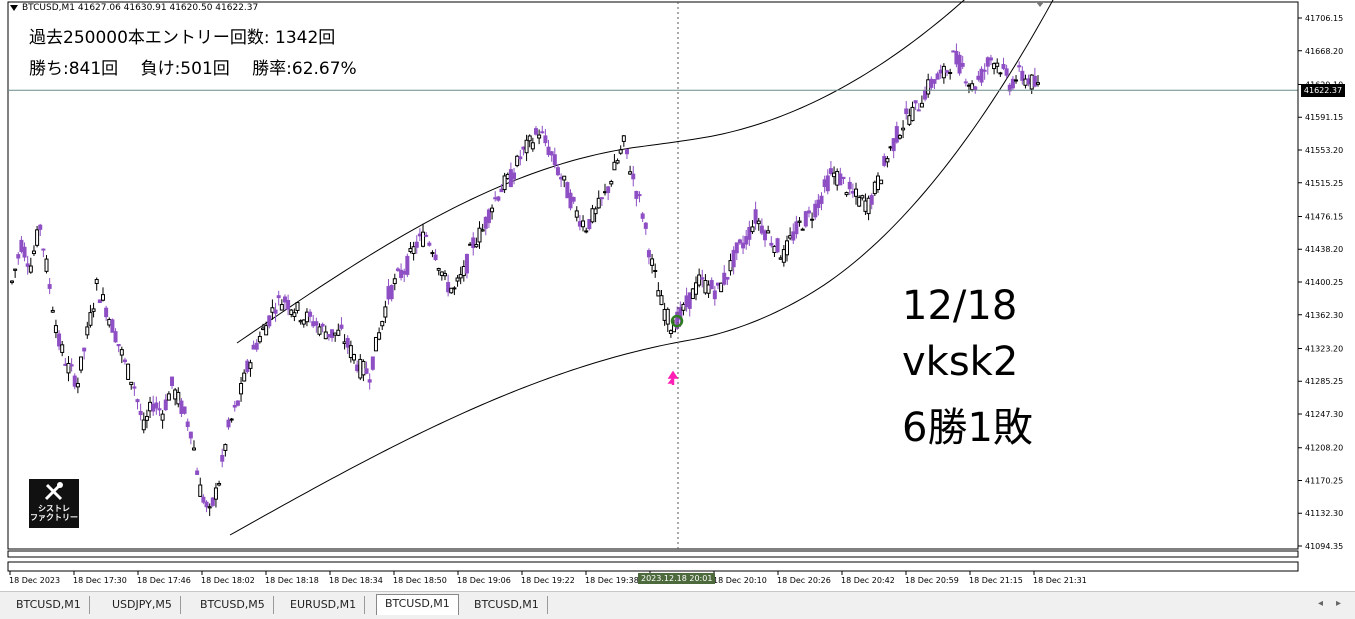 This screenshot has width=1355, height=619. Describe the element at coordinates (1324, 150) in the screenshot. I see `price-tick-label: 41553.20` at that location.